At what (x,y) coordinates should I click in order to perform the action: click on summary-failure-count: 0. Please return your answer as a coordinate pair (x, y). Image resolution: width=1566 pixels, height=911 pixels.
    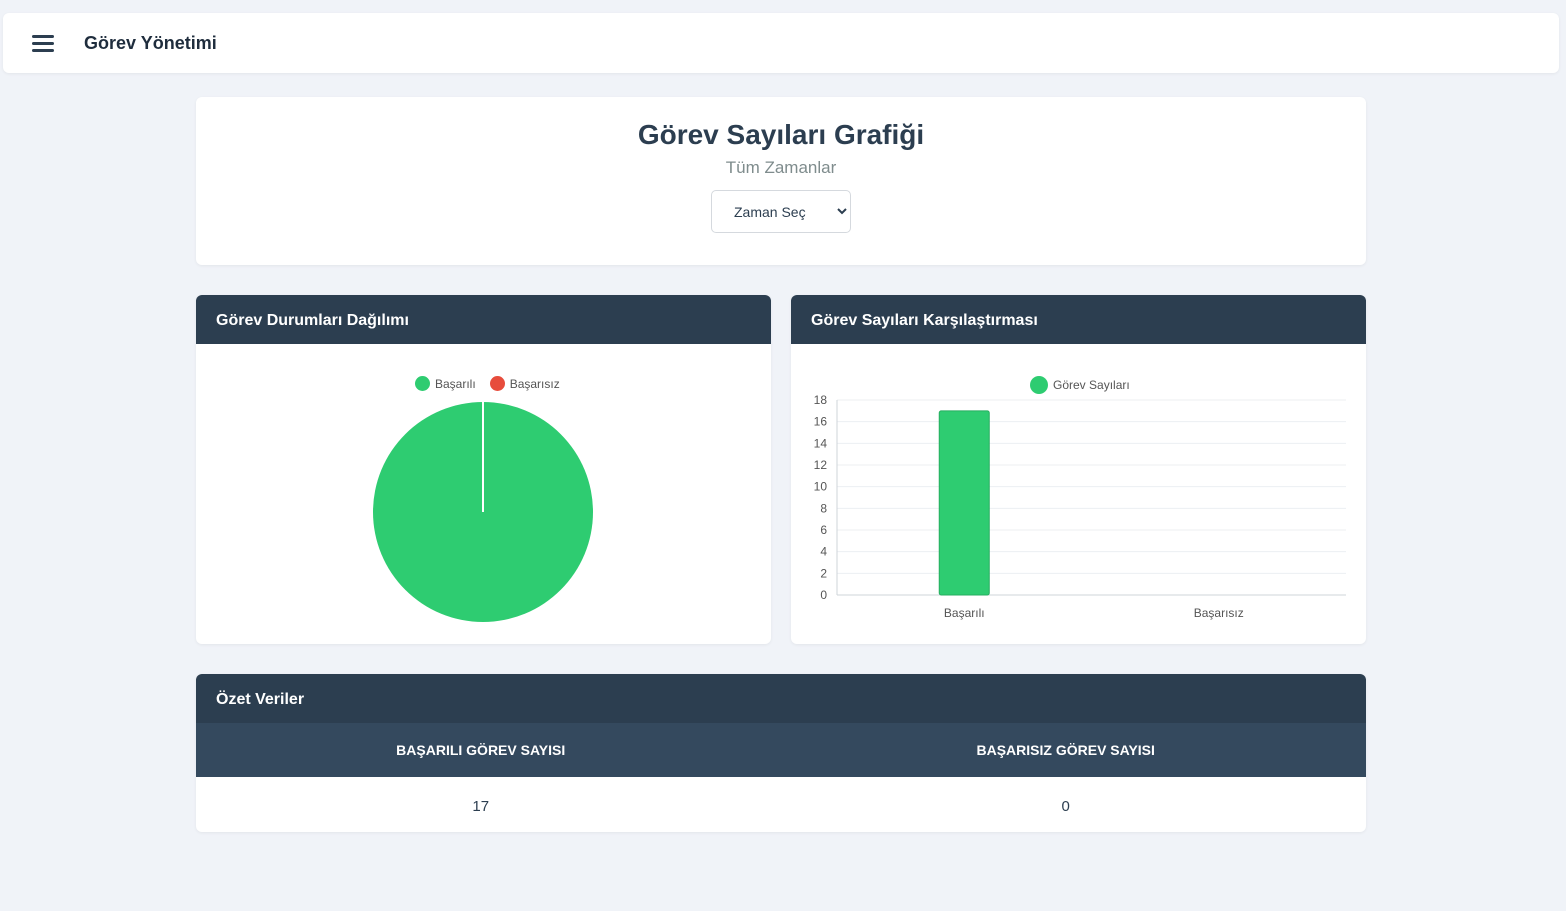
    Looking at the image, I should click on (1065, 806).